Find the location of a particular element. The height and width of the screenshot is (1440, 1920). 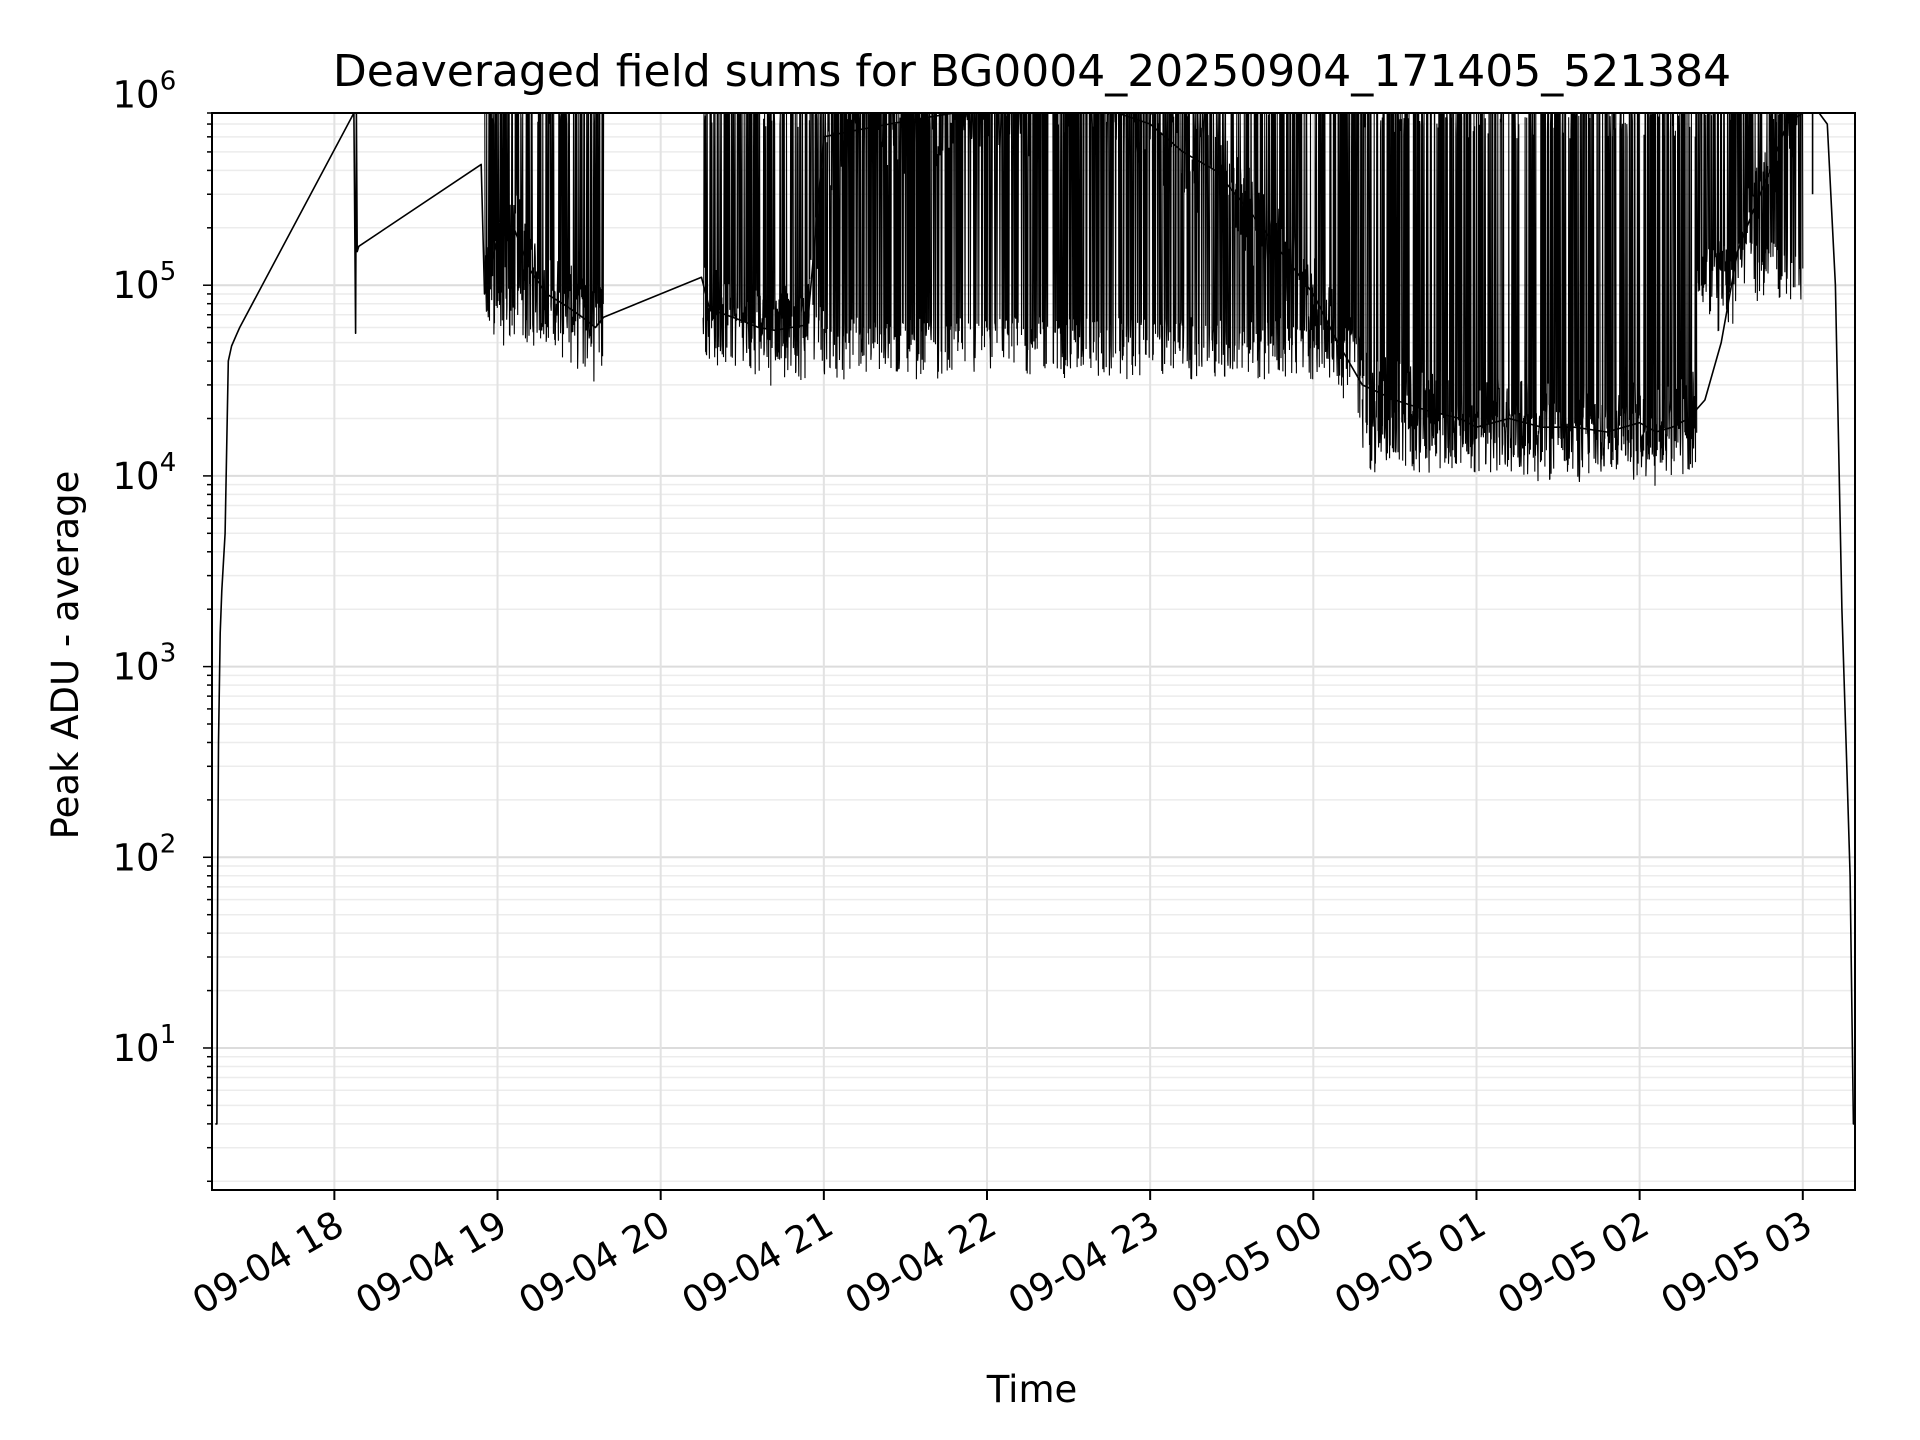

y-tick-exponent: 4 is located at coordinates (168, 463).